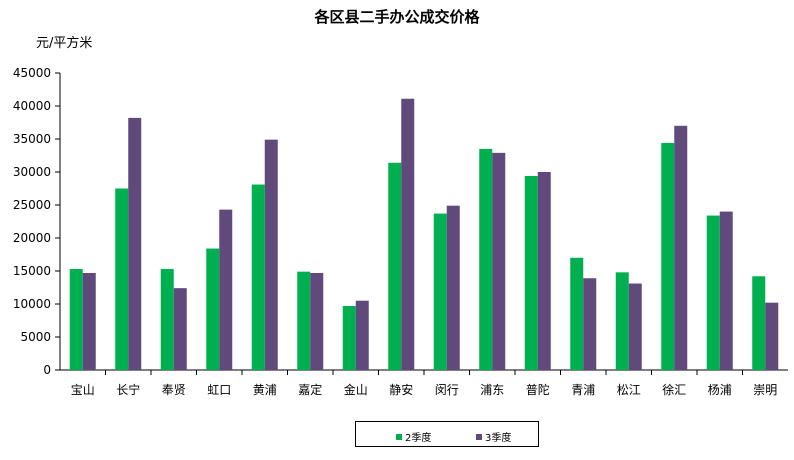 The image size is (794, 460). Describe the element at coordinates (674, 389) in the screenshot. I see `x-category-label: 徐汇` at that location.